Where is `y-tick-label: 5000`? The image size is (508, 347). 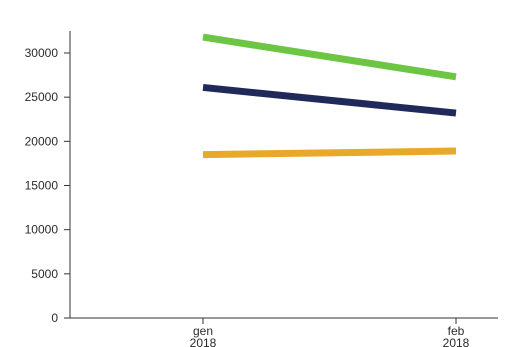
y-tick-label: 5000 is located at coordinates (44, 274).